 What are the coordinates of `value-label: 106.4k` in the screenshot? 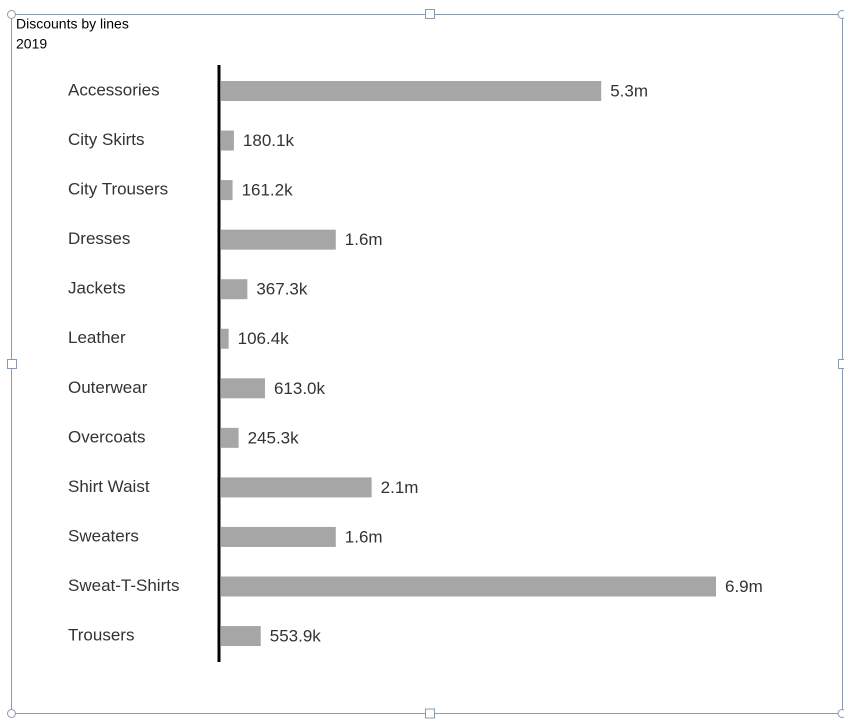 It's located at (264, 338).